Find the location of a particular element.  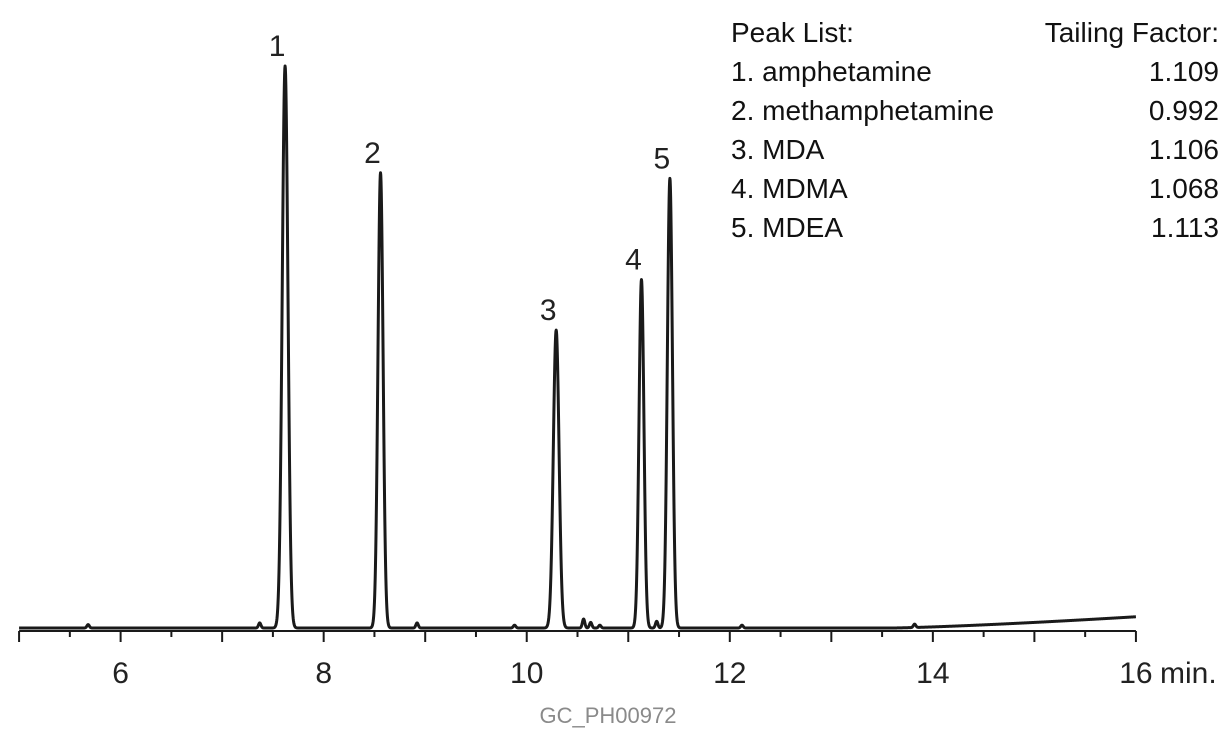

legend-row-3-name: 3. MDA is located at coordinates (778, 149).